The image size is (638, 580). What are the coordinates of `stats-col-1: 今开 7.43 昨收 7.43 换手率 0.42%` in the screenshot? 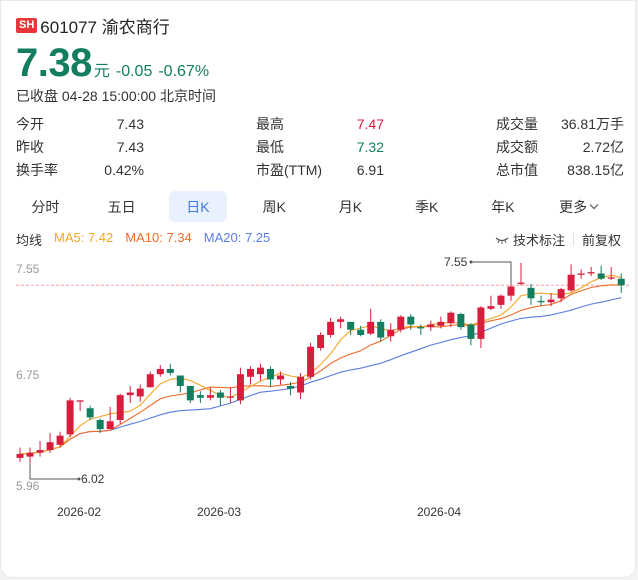 It's located at (80, 146).